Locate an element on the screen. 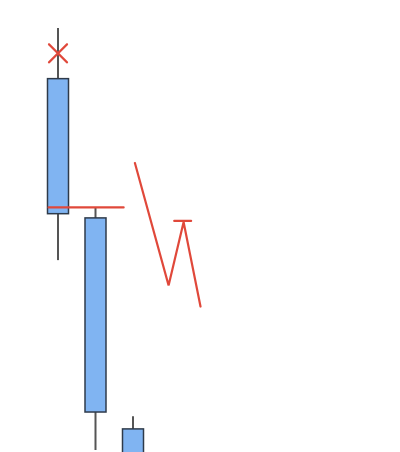  x-mark-annotation is located at coordinates (58, 53).